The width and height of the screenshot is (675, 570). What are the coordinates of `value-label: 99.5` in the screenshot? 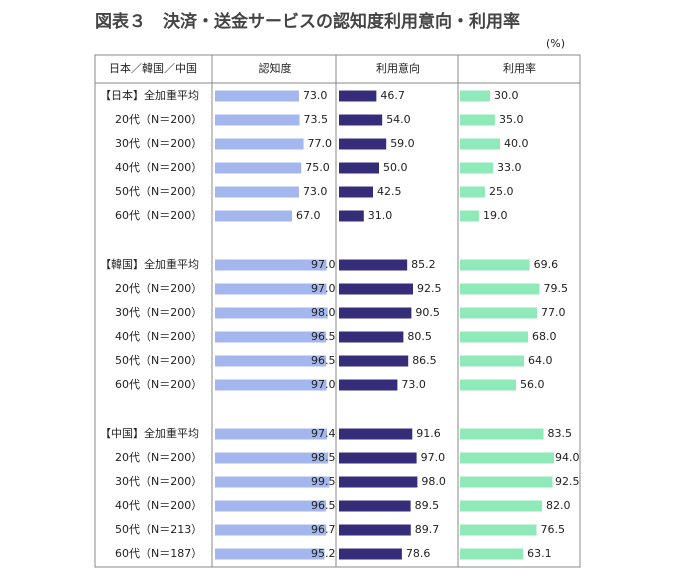 It's located at (323, 481).